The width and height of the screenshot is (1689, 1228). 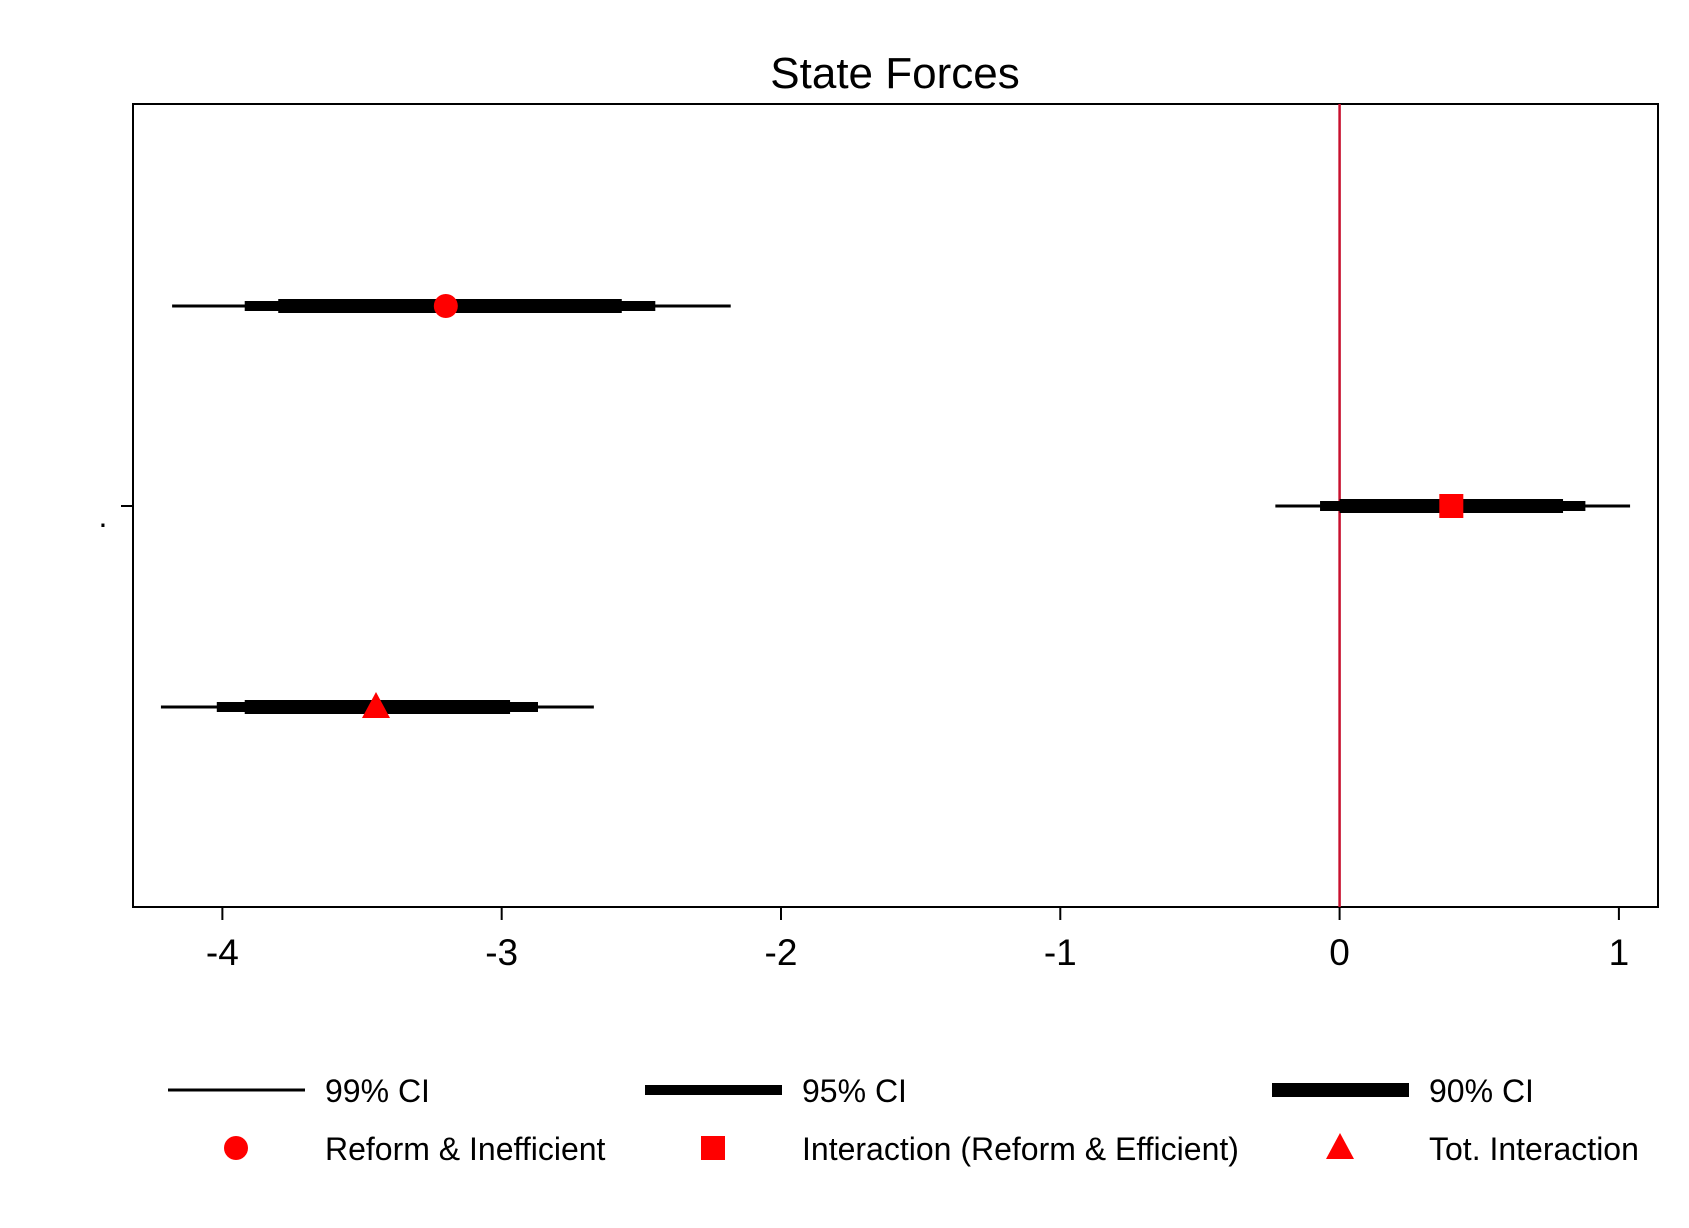 What do you see at coordinates (1534, 1149) in the screenshot?
I see `legend-label: Tot. Interaction` at bounding box center [1534, 1149].